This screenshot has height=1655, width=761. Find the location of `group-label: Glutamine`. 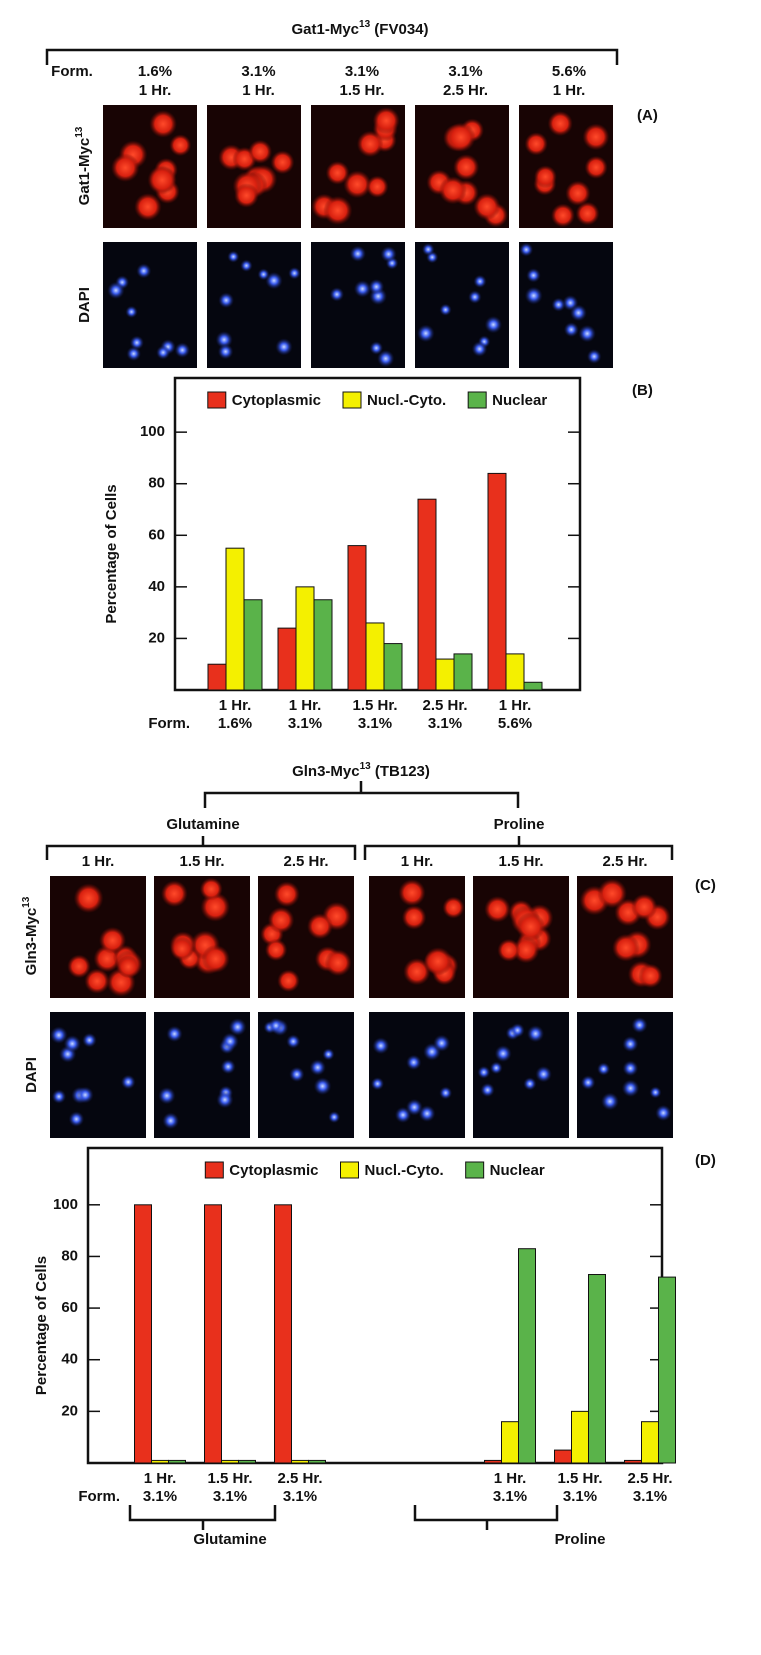

group-label: Glutamine is located at coordinates (229, 1539).